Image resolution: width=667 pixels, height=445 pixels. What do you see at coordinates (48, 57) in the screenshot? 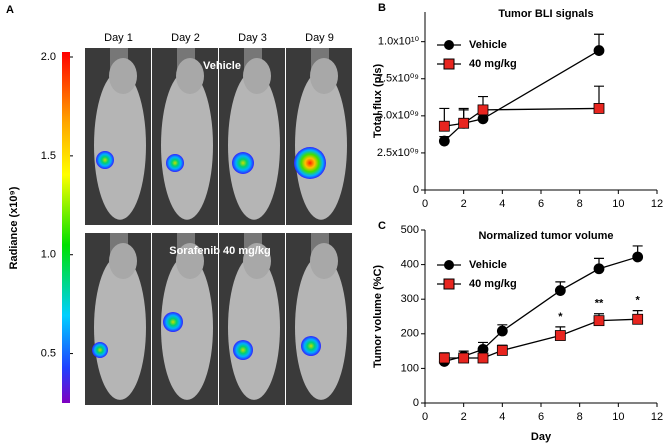
I see `colorbar-tick-label: 2.0` at bounding box center [48, 57].